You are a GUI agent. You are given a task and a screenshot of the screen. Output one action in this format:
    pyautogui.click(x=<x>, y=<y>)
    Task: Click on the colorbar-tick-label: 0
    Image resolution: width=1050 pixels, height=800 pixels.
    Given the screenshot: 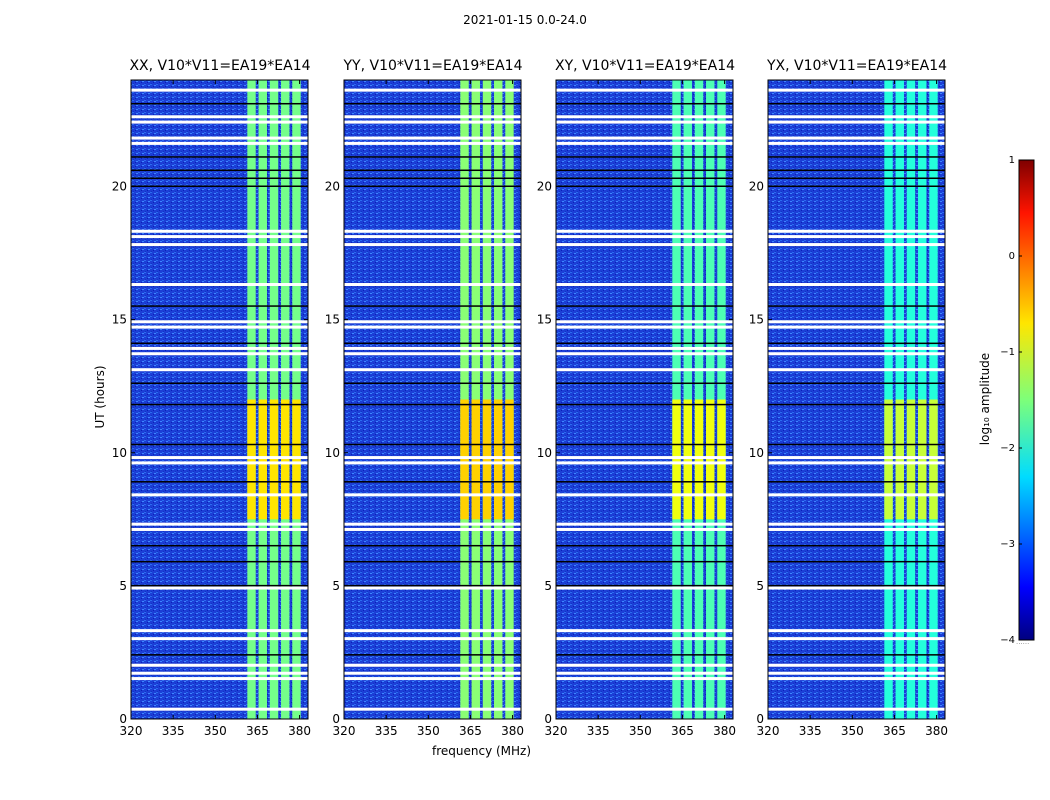 What is the action you would take?
    pyautogui.click(x=1012, y=256)
    